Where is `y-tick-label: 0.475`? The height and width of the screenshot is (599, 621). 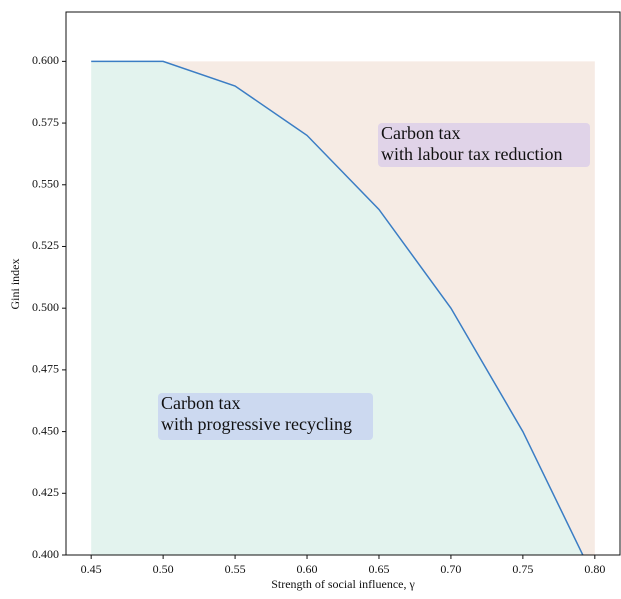
y-tick-label: 0.475 is located at coordinates (45, 369).